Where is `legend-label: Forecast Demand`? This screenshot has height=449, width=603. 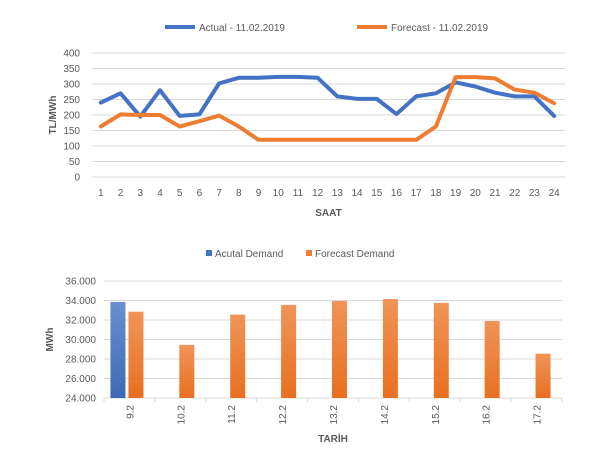
legend-label: Forecast Demand is located at coordinates (354, 254).